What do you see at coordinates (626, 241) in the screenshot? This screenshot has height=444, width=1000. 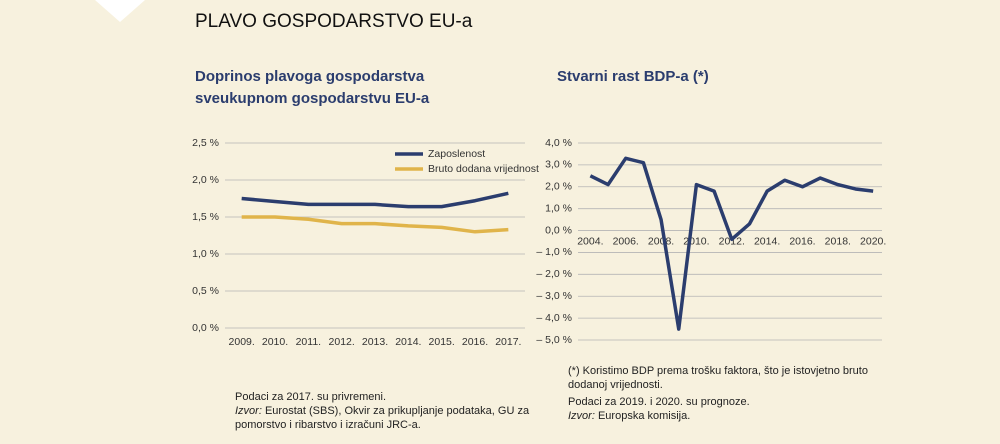 I see `x-tick-label: 2006.` at bounding box center [626, 241].